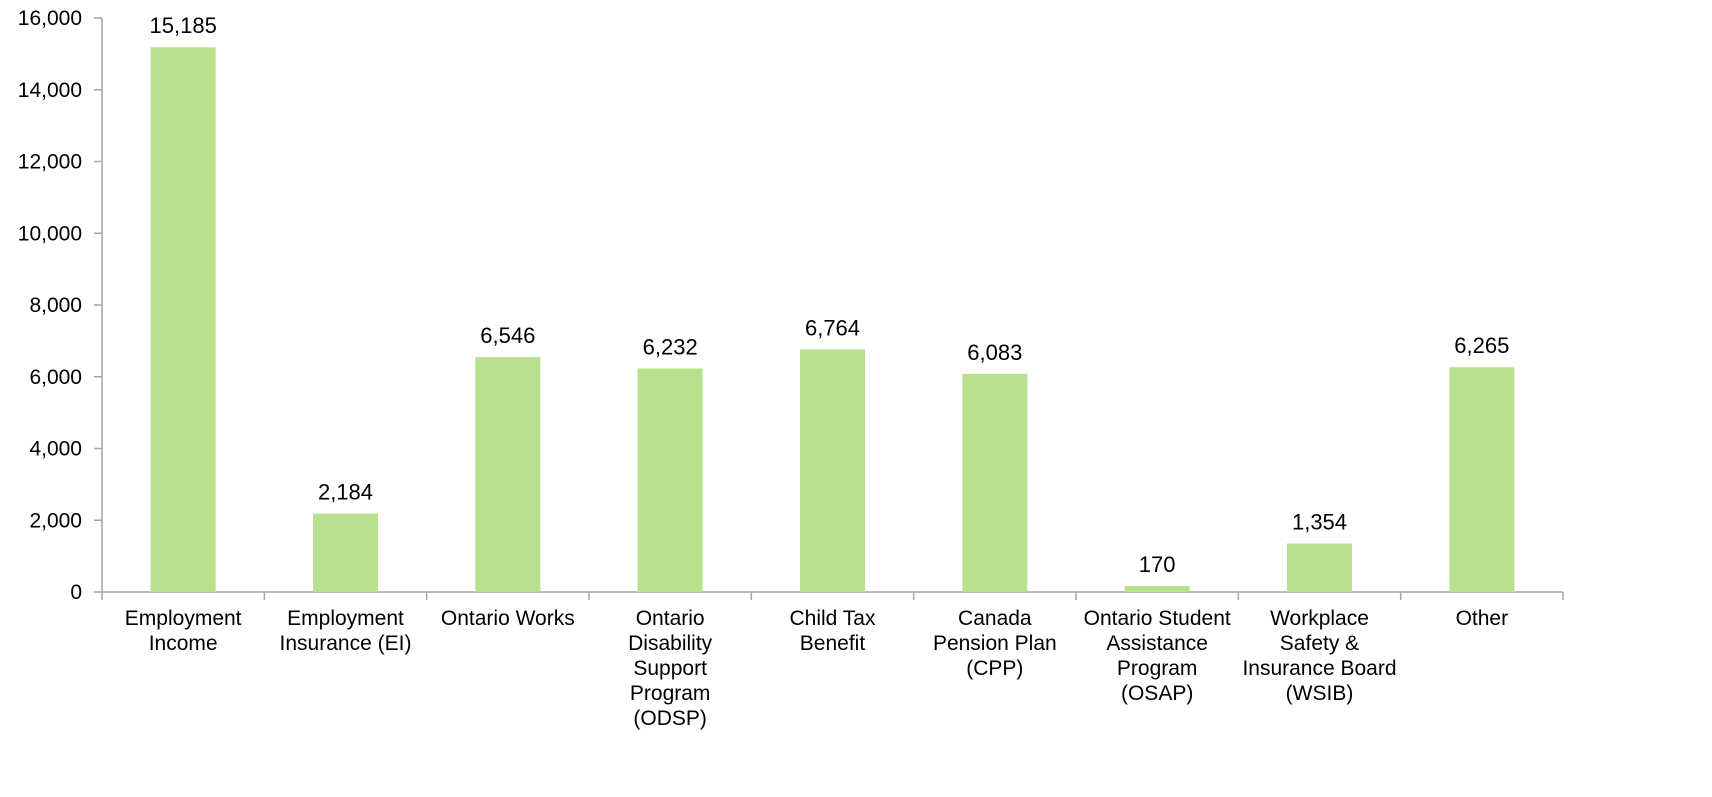  What do you see at coordinates (995, 643) in the screenshot?
I see `x-category-label: Canada Pension Plan (CPP)` at bounding box center [995, 643].